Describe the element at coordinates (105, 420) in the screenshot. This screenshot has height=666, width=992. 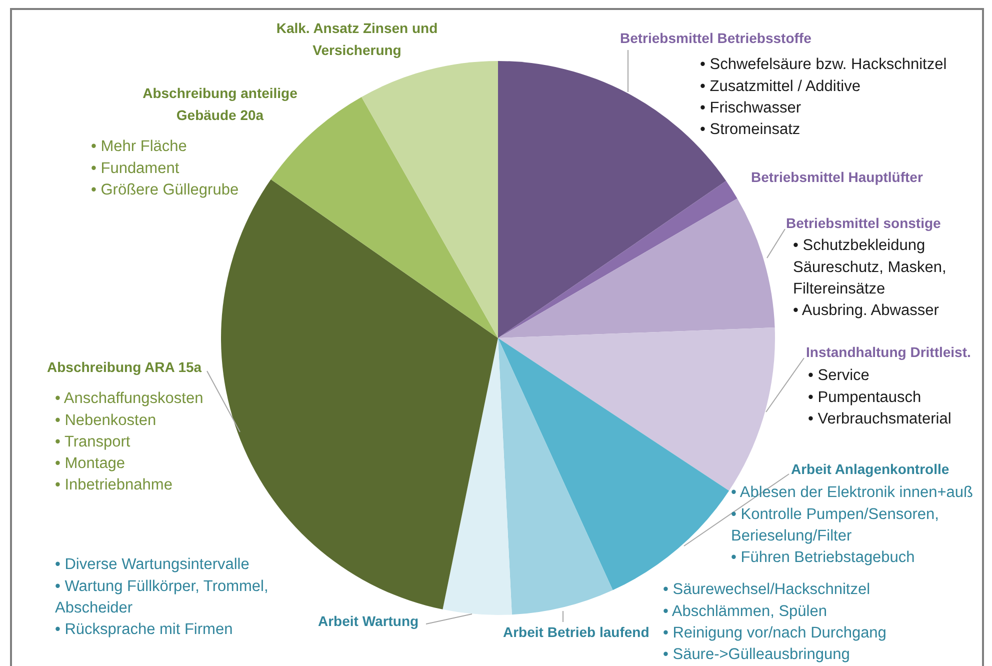
I see `text: • Nebenkosten` at that location.